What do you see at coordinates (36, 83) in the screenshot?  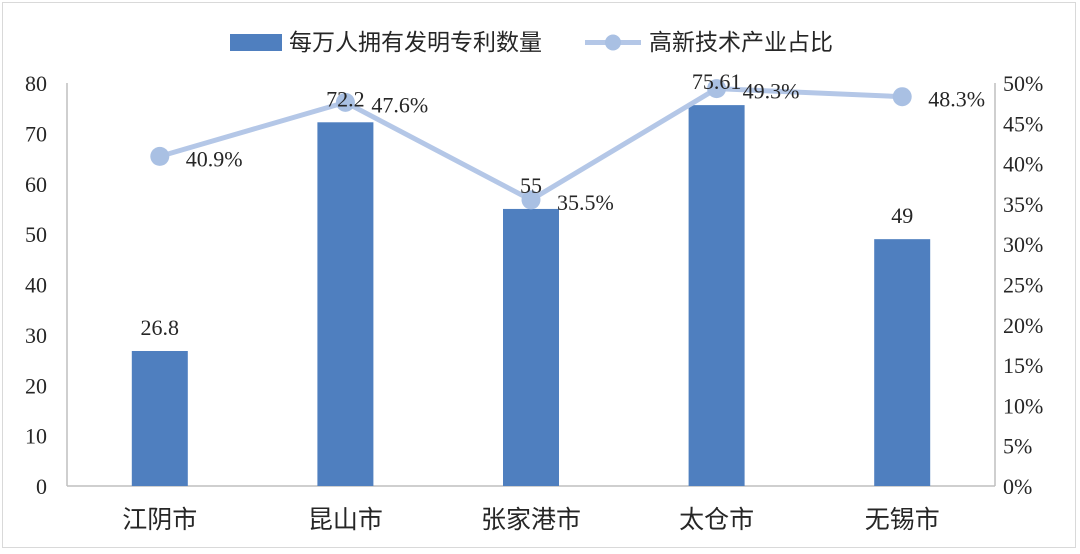 I see `left-axis-tick-label: 80` at bounding box center [36, 83].